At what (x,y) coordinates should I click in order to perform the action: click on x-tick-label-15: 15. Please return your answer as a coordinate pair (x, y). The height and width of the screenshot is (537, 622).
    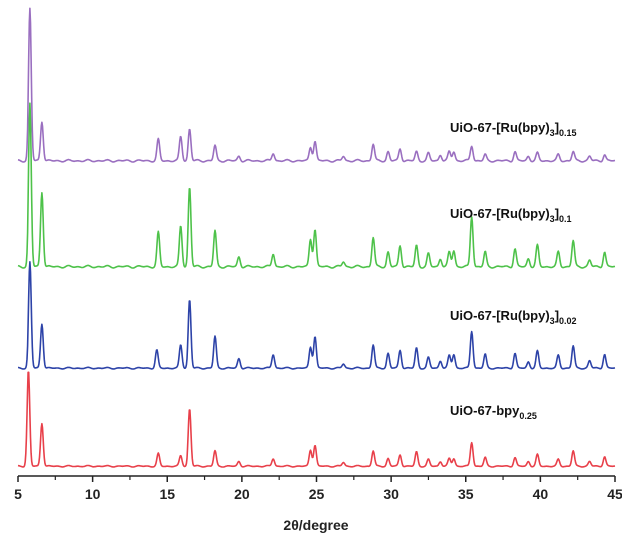
    Looking at the image, I should click on (167, 494).